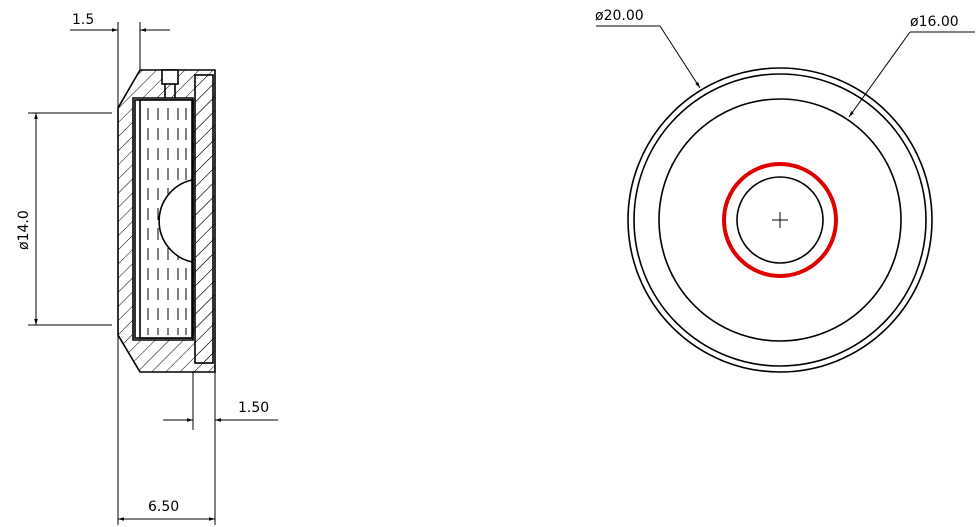  I want to click on pin-hole, so click(170, 77).